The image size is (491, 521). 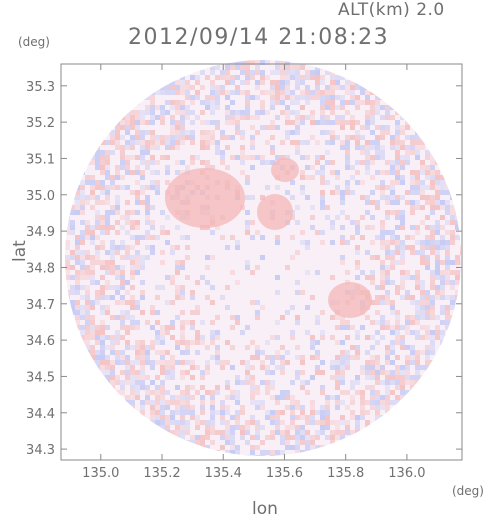 I want to click on y-tick-label: 34.4, so click(x=40, y=414).